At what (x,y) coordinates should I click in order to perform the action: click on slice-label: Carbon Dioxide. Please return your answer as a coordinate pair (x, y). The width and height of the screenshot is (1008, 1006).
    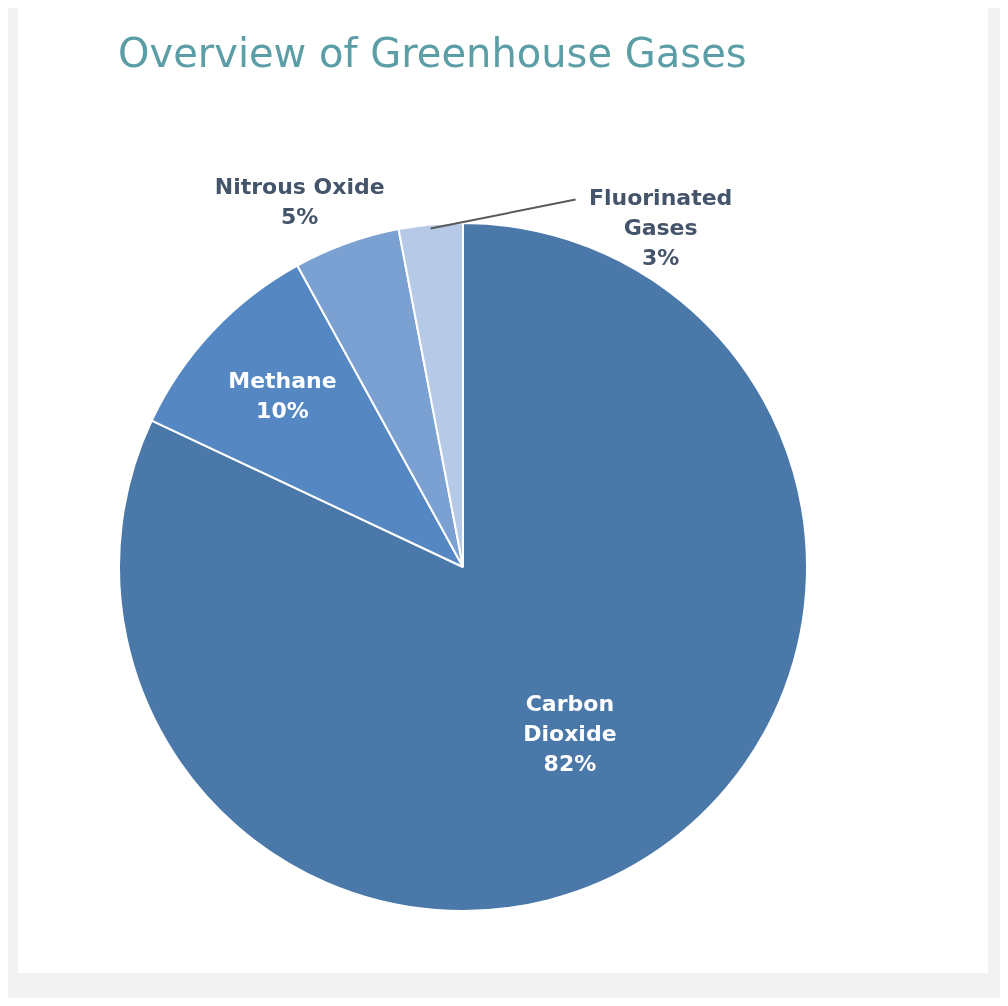
    Looking at the image, I should click on (570, 719).